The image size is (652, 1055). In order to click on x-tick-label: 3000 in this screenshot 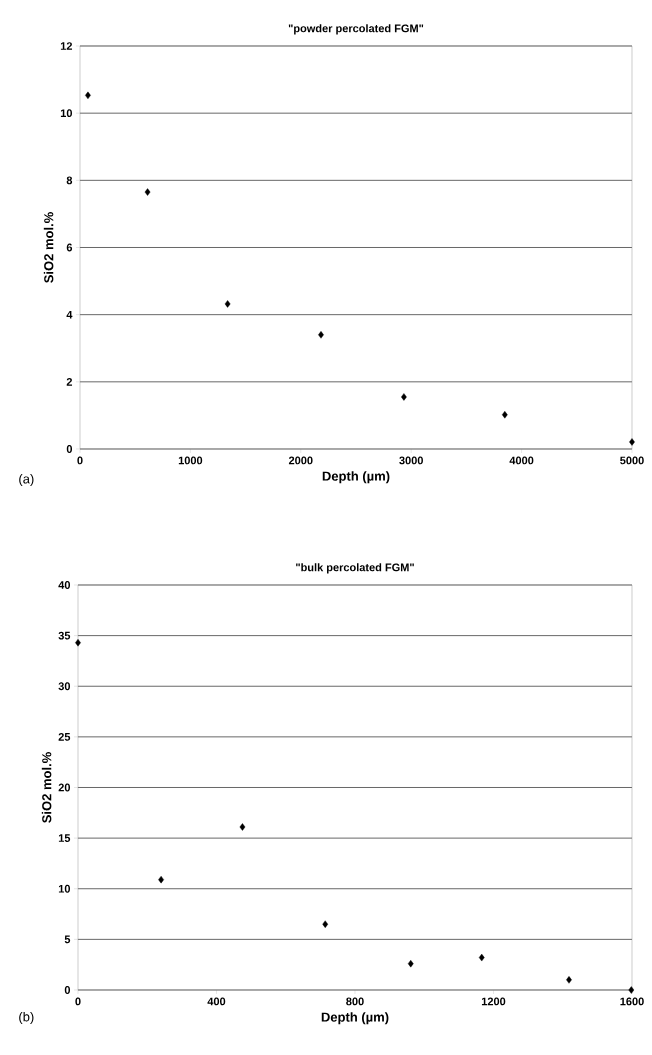, I will do `click(411, 460)`.